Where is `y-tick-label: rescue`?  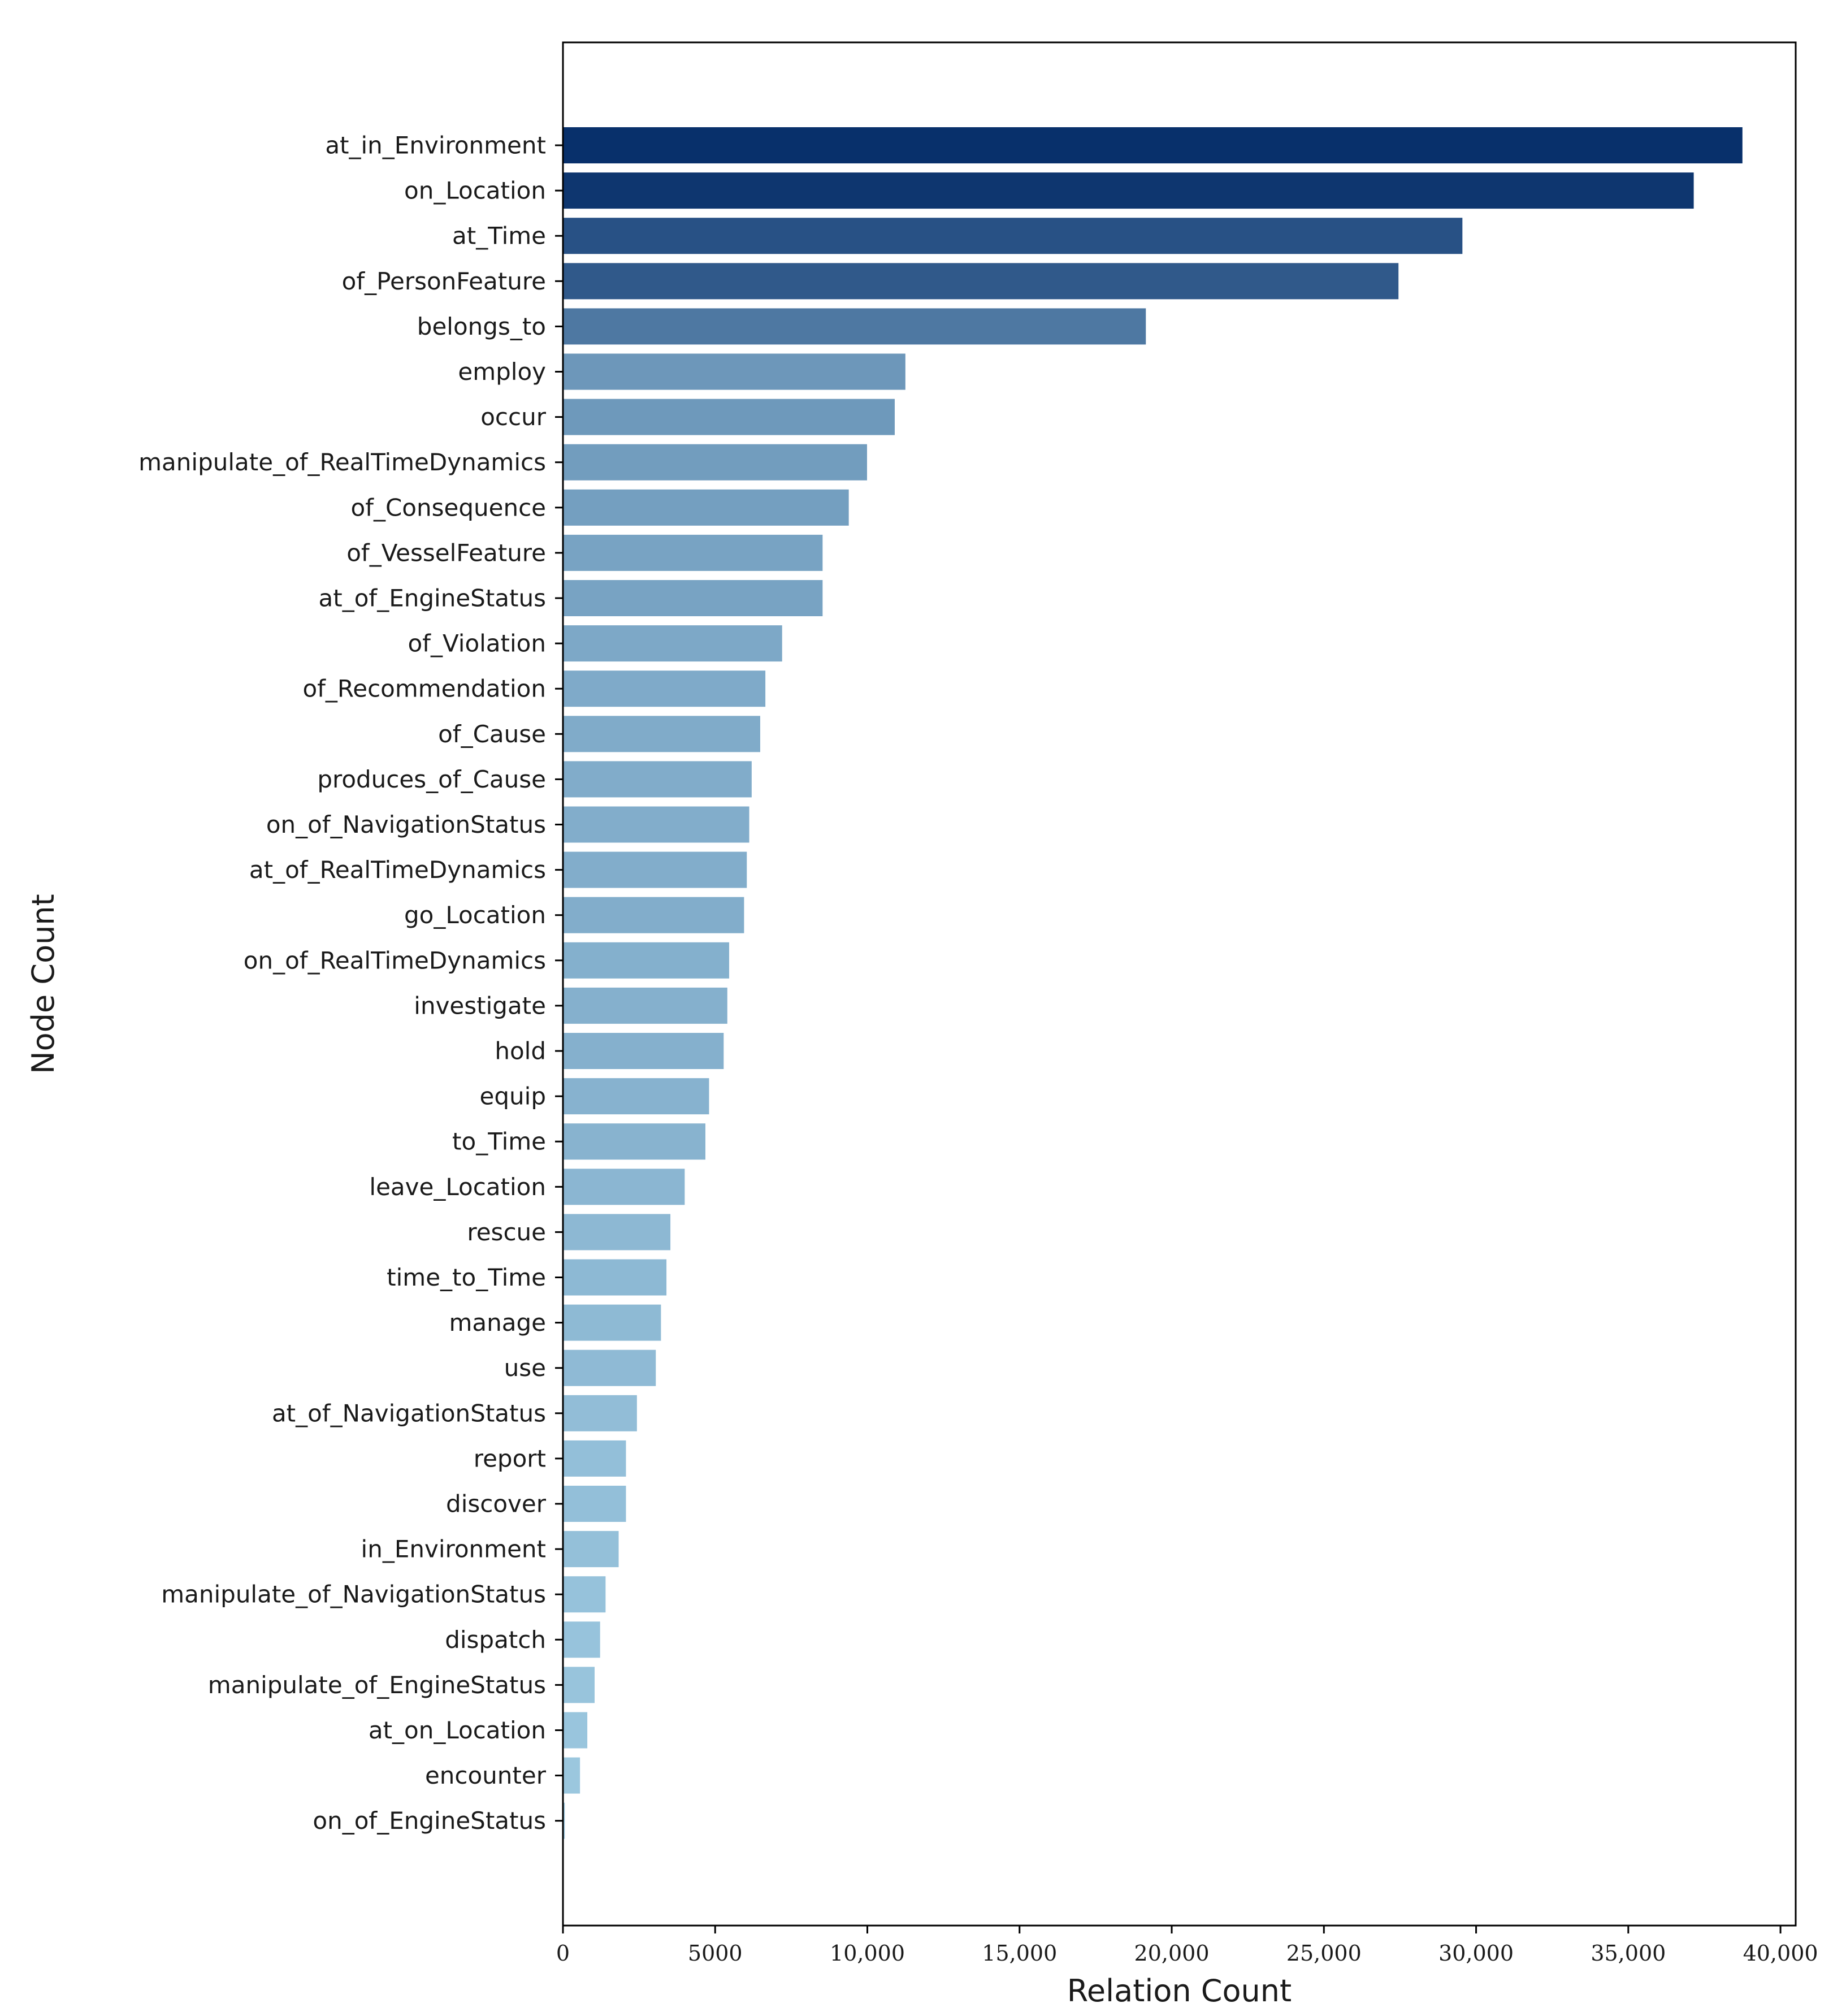 y-tick-label: rescue is located at coordinates (506, 1232).